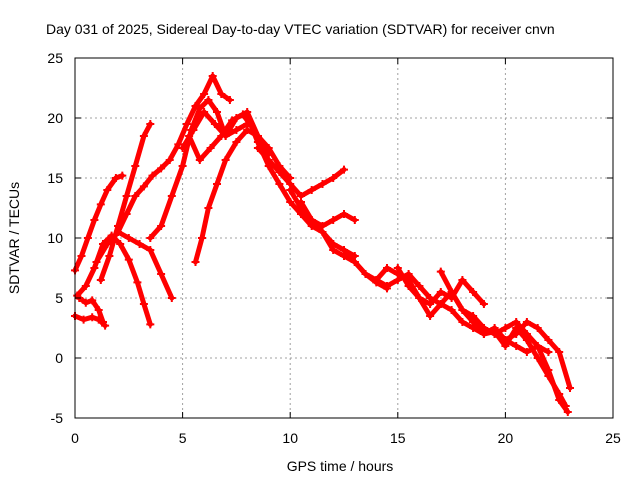 The image size is (640, 480). What do you see at coordinates (75, 438) in the screenshot?
I see `x-tick-label: 0` at bounding box center [75, 438].